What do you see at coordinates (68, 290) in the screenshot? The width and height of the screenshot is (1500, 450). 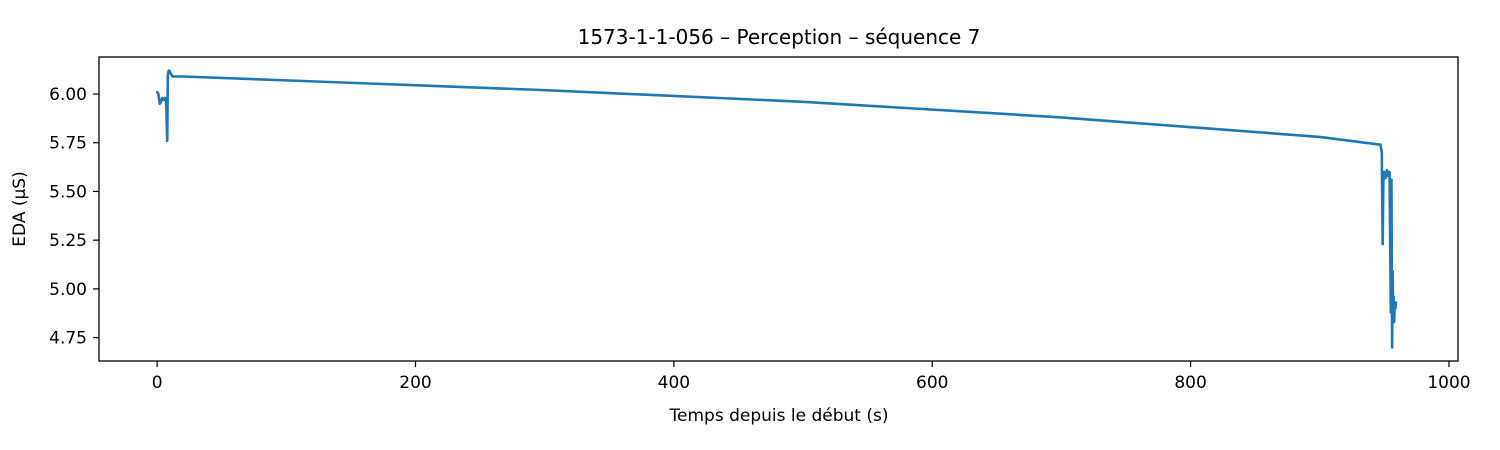 I see `y-tick-label: 5.00` at bounding box center [68, 290].